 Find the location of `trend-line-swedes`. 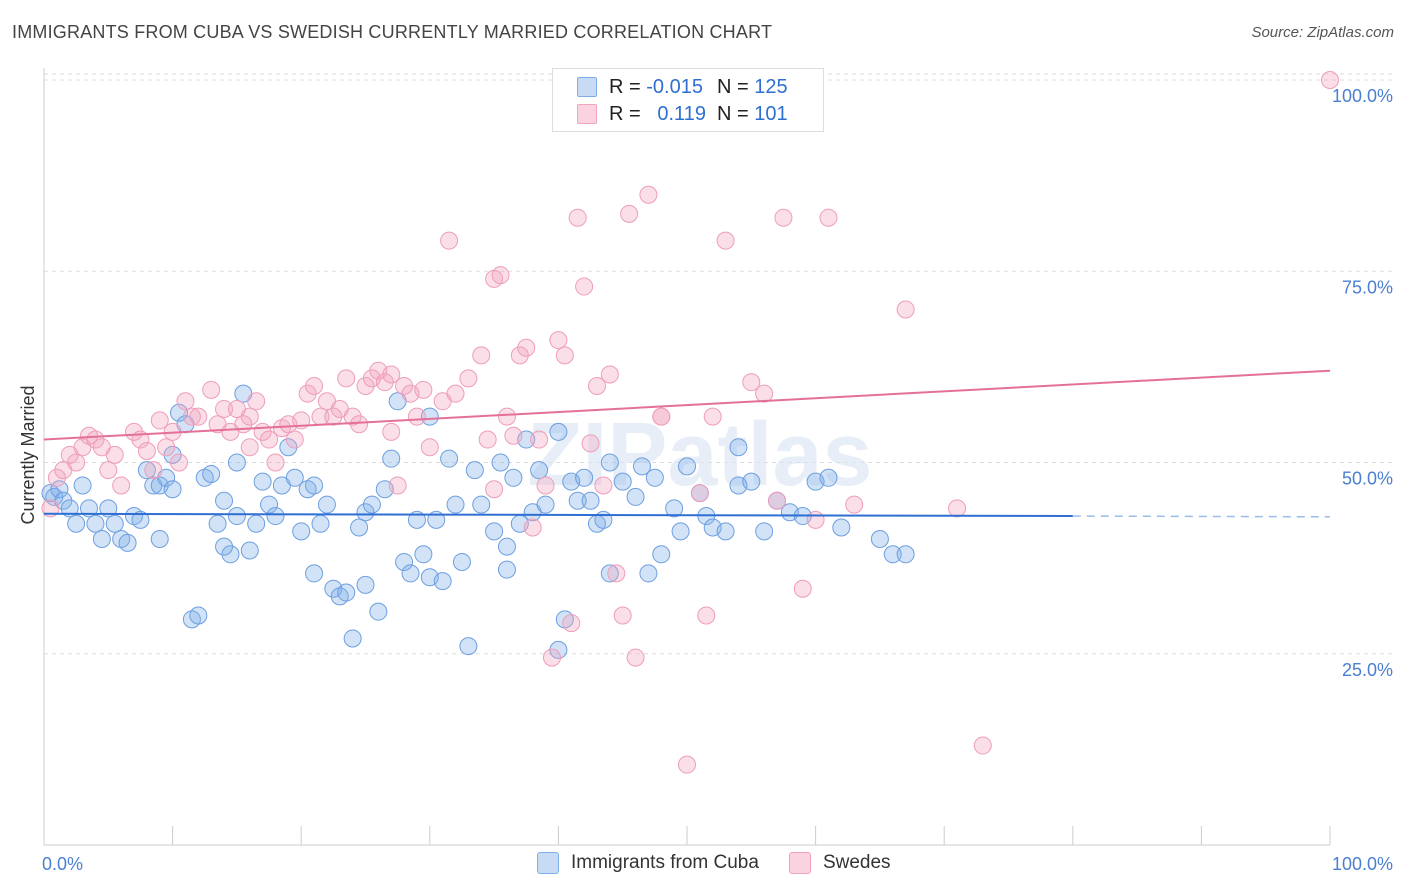

trend-line-swedes is located at coordinates (687, 405).